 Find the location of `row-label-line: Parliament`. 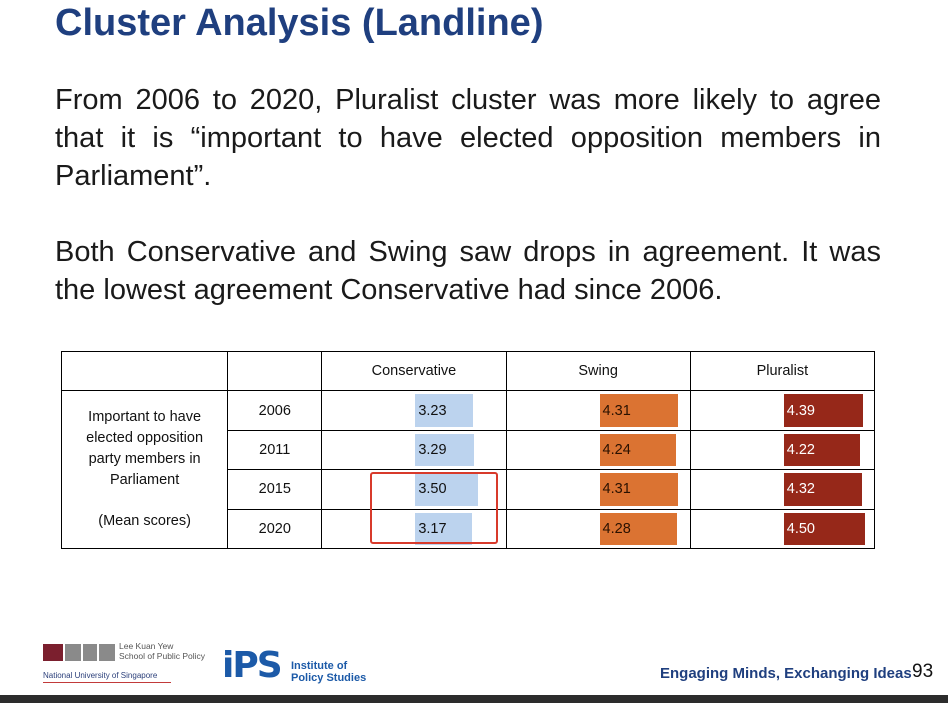

row-label-line: Parliament is located at coordinates (144, 480).